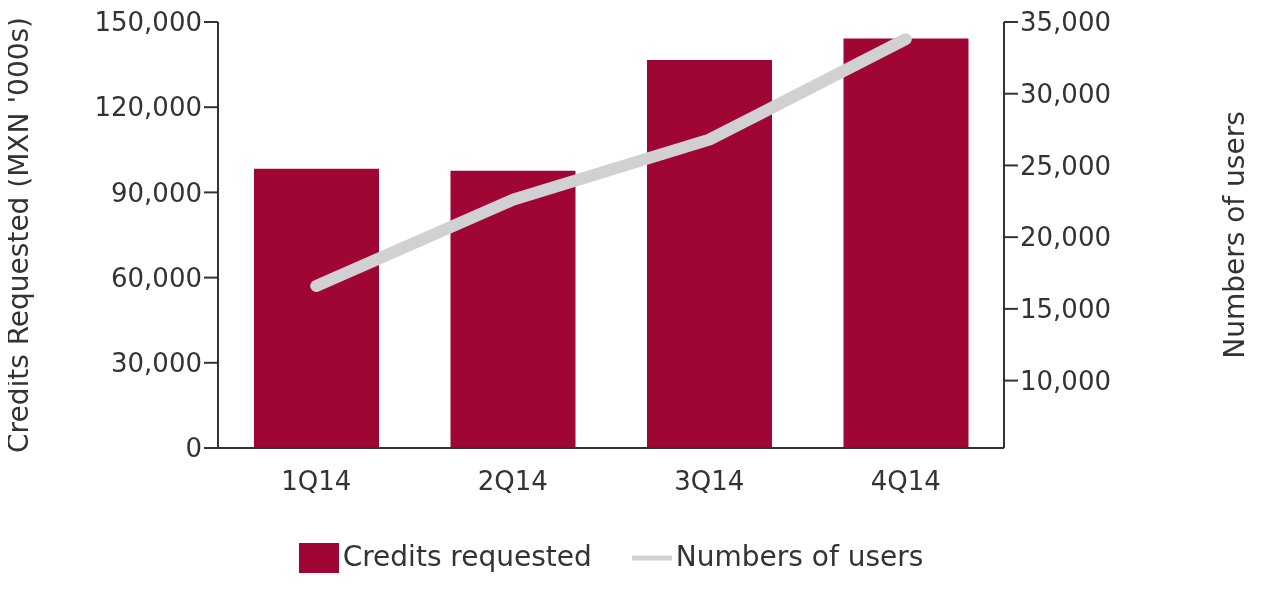 The width and height of the screenshot is (1272, 596). What do you see at coordinates (709, 481) in the screenshot?
I see `x-tick-label: 3Q14` at bounding box center [709, 481].